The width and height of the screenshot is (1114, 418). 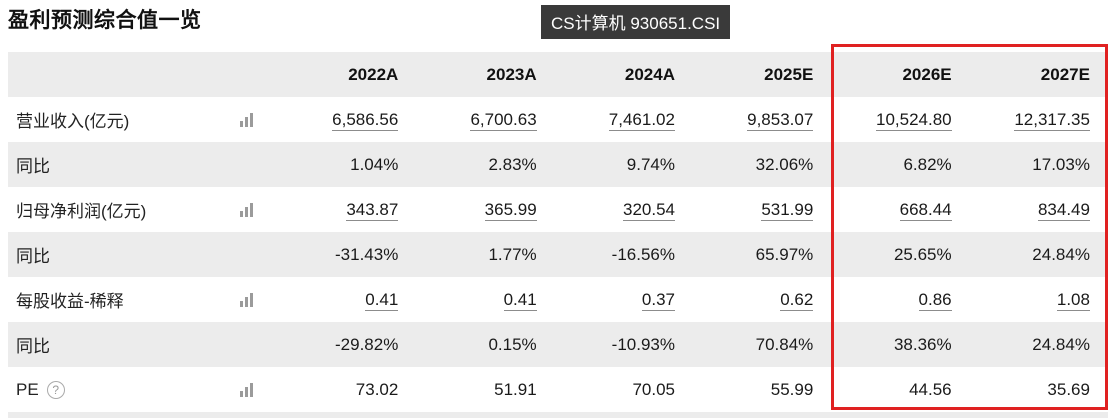 What do you see at coordinates (930, 389) in the screenshot?
I see `cell-value: 44.56` at bounding box center [930, 389].